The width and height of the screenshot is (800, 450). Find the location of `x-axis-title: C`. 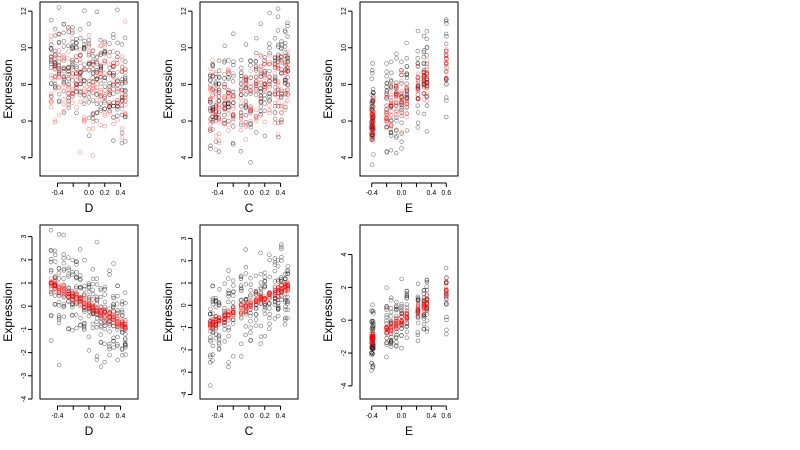

x-axis-title: C is located at coordinates (249, 208).